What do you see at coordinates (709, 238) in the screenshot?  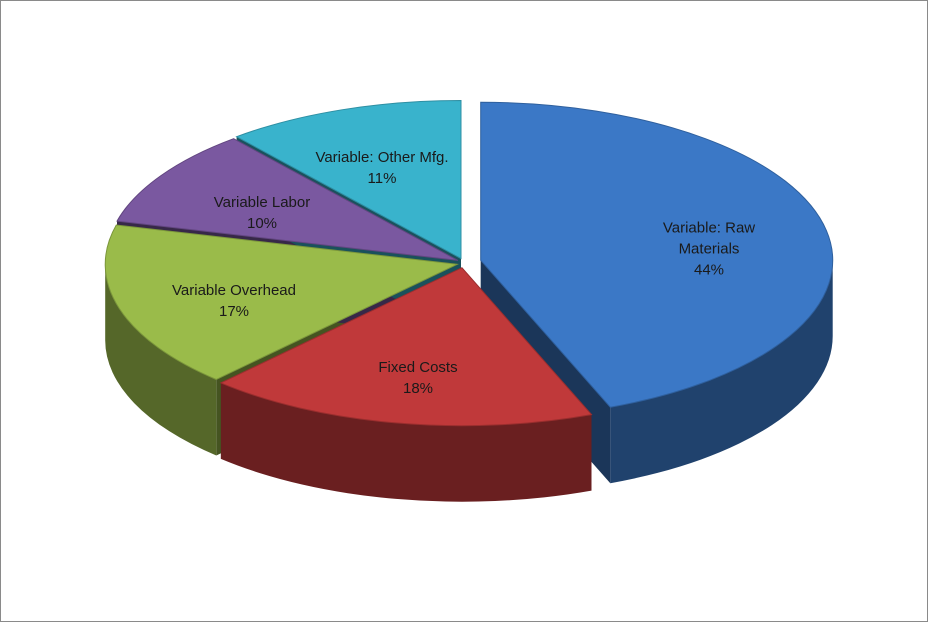 I see `category-label: Variable: Raw Materials` at bounding box center [709, 238].